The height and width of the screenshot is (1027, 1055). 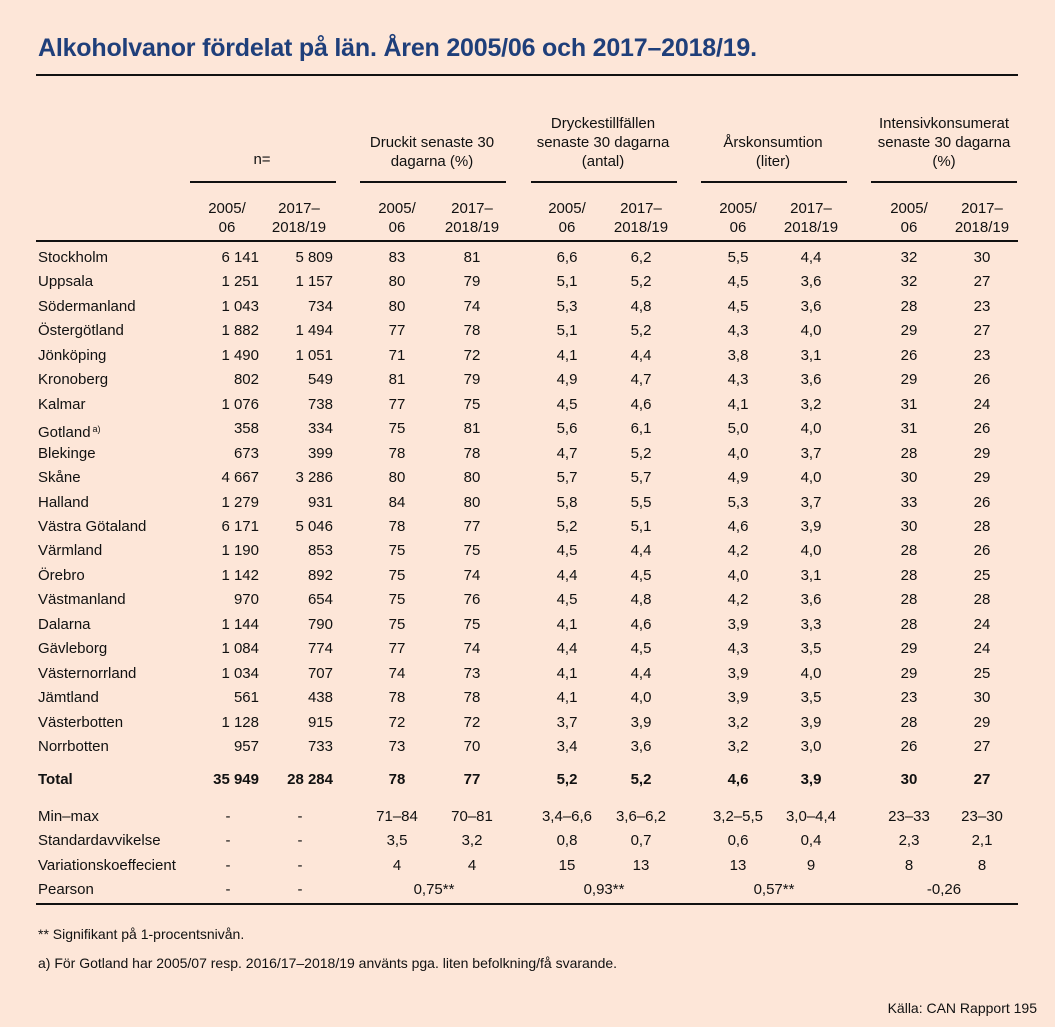 I want to click on table-cell: 1 251, so click(x=240, y=281).